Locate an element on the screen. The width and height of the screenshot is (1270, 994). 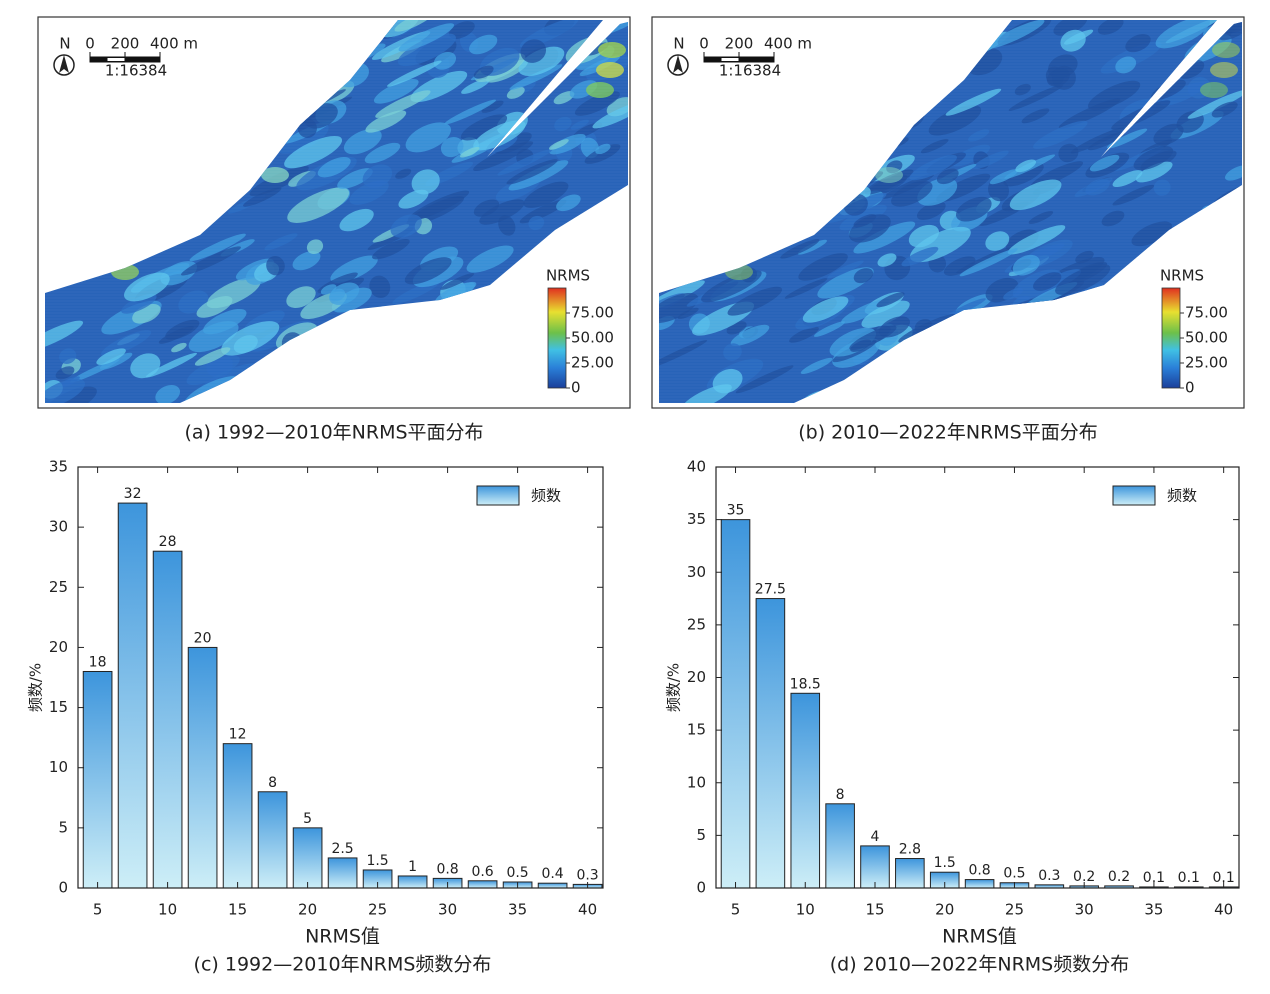
y-tick-label: 20 is located at coordinates (696, 677).